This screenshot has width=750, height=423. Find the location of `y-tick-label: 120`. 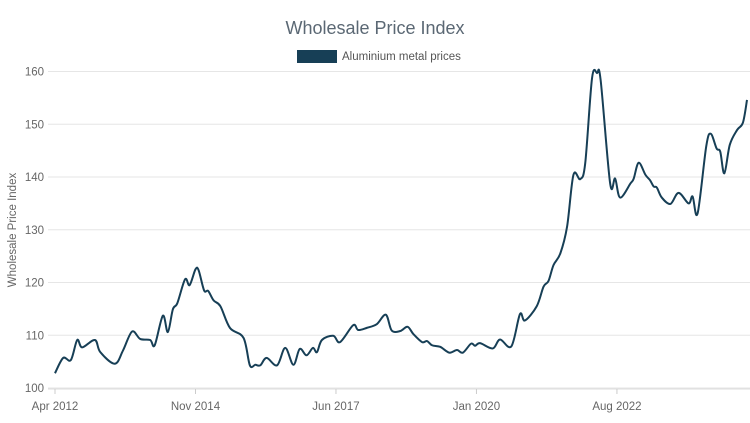

y-tick-label: 120 is located at coordinates (34, 284).